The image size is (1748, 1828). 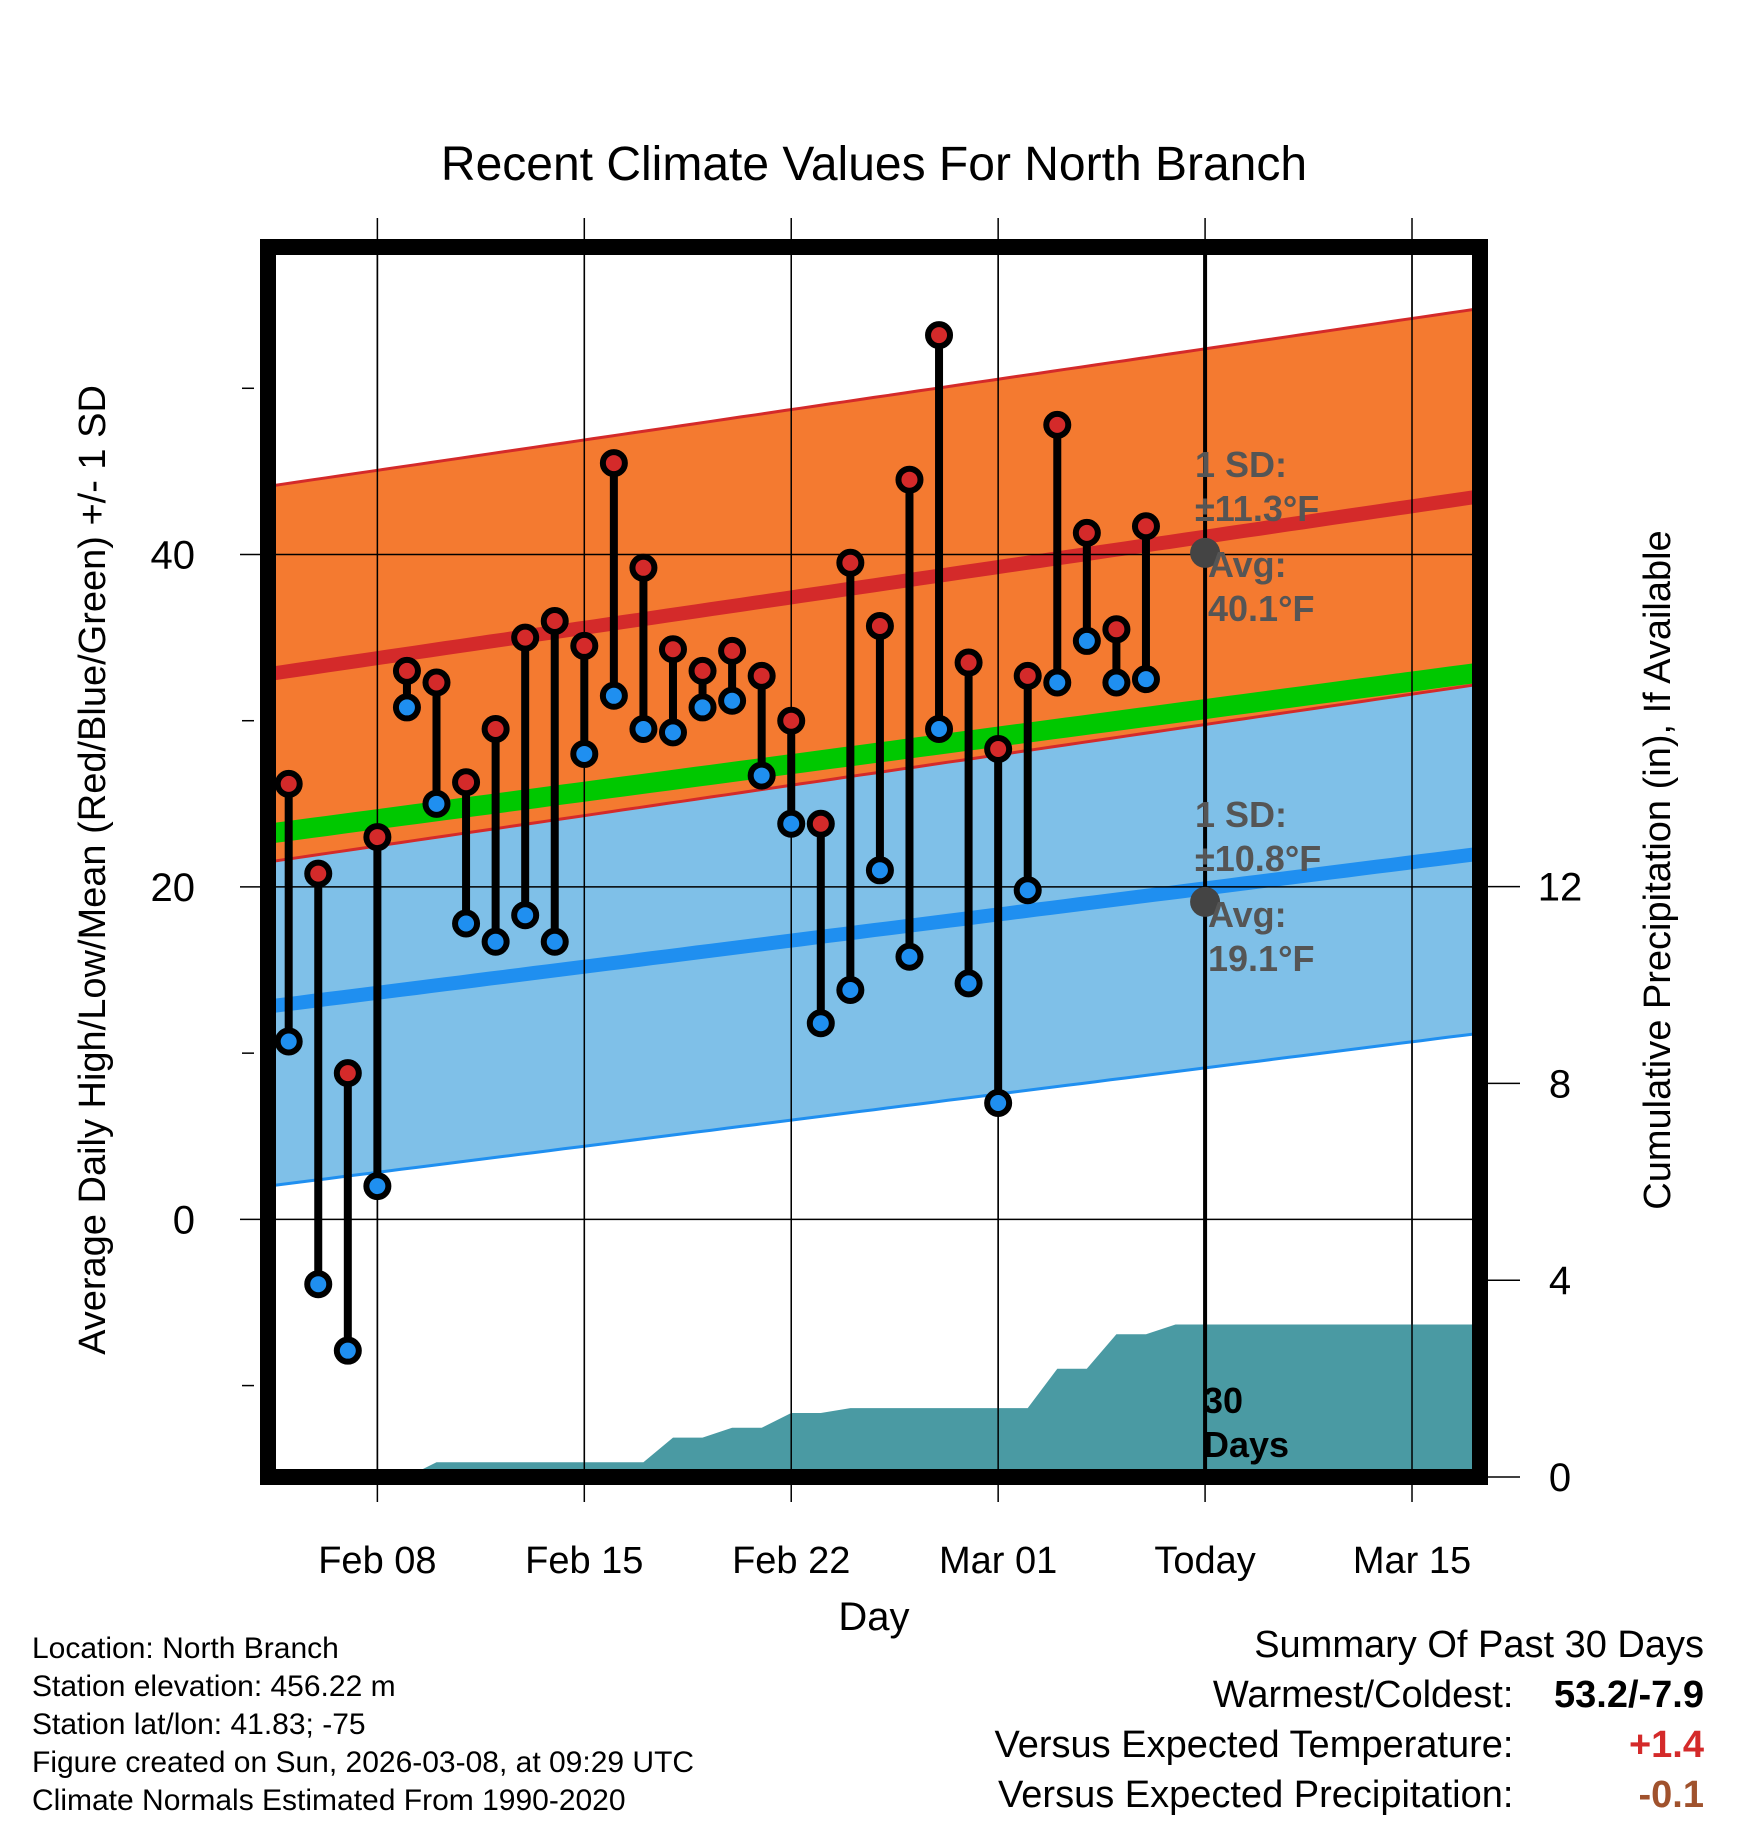 I want to click on high-avg-annotation: Avg:, so click(x=1247, y=564).